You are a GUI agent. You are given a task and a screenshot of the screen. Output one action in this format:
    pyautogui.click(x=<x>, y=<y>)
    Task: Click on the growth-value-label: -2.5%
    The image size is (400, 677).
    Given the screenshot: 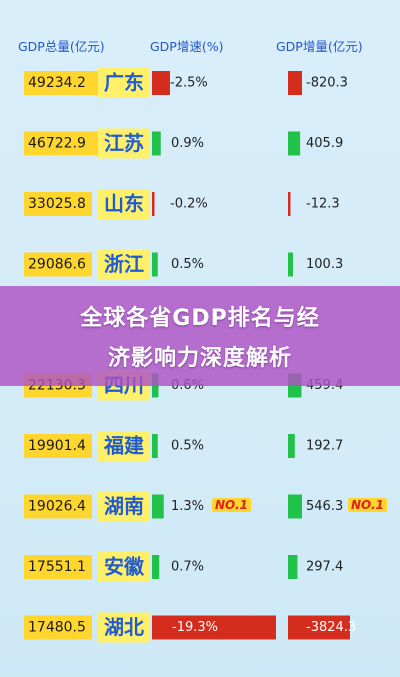 What is the action you would take?
    pyautogui.click(x=189, y=83)
    